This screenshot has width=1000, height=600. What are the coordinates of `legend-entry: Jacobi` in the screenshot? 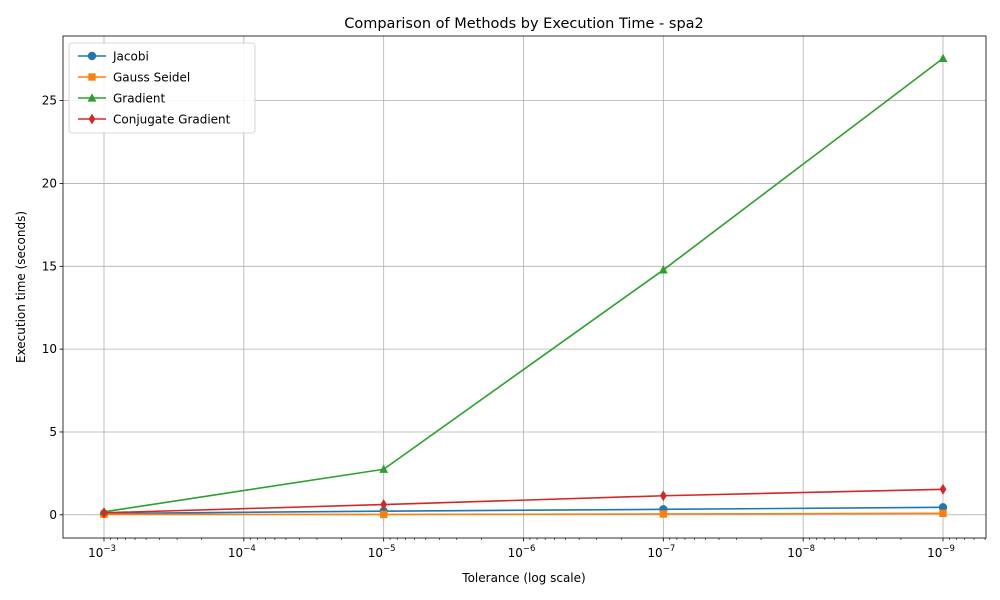 It's located at (113, 57).